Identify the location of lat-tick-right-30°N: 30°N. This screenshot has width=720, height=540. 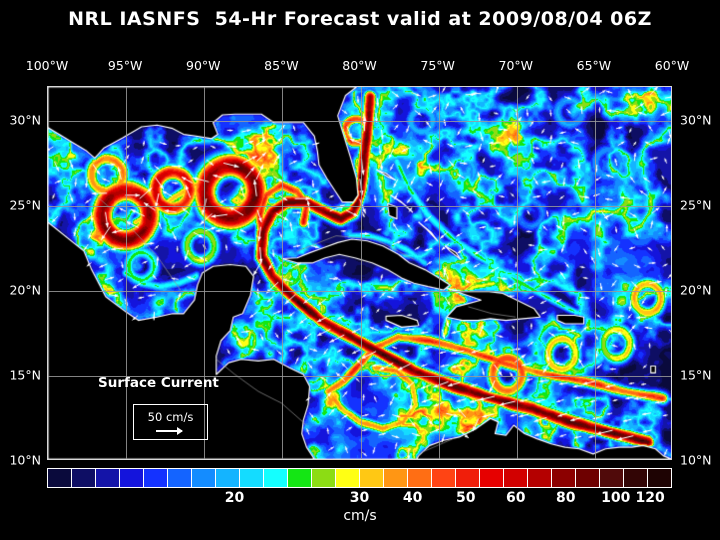
(696, 120).